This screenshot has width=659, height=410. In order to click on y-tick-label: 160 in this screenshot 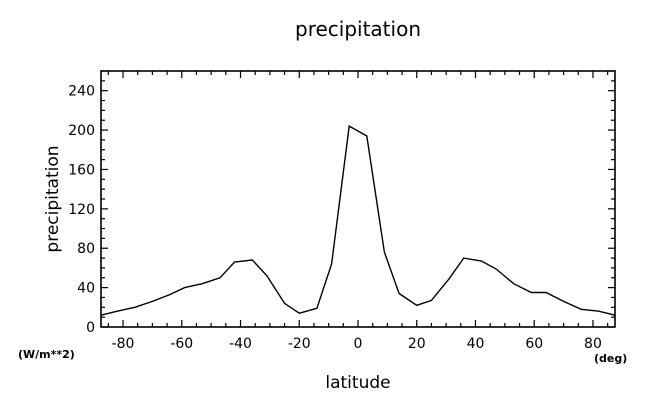, I will do `click(81, 170)`.